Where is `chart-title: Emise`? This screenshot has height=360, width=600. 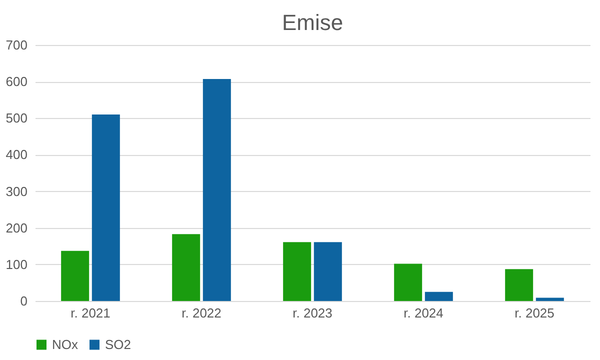 chart-title: Emise is located at coordinates (313, 22).